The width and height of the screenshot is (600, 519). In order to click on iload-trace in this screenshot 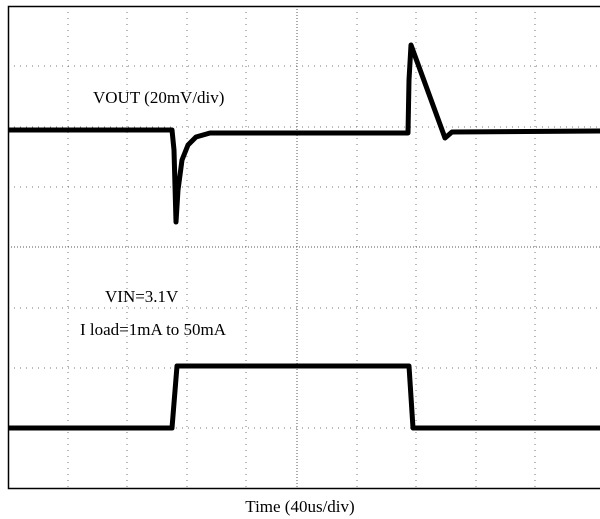, I will do `click(304, 397)`.